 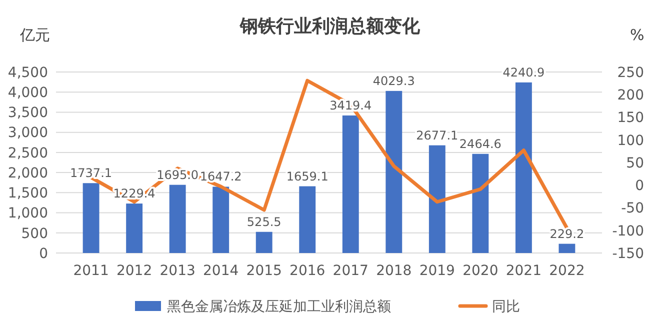 What do you see at coordinates (567, 233) in the screenshot?
I see `data-label: 229.2` at bounding box center [567, 233].